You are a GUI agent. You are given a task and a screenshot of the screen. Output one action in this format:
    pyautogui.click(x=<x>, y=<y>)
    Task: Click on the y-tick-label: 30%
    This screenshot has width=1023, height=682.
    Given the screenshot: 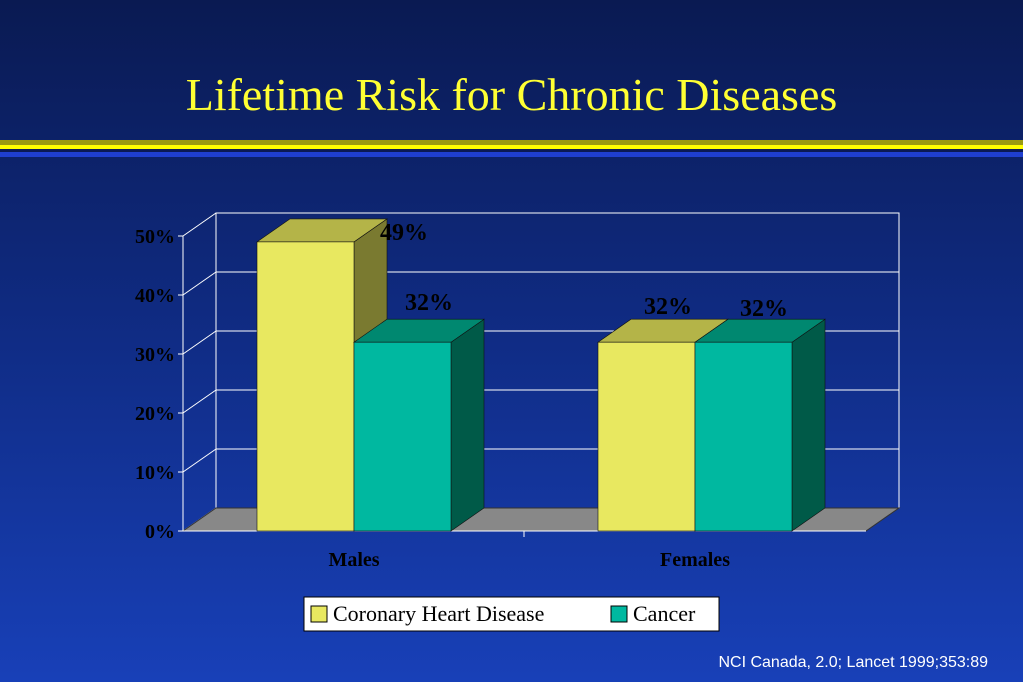 What is the action you would take?
    pyautogui.click(x=155, y=355)
    